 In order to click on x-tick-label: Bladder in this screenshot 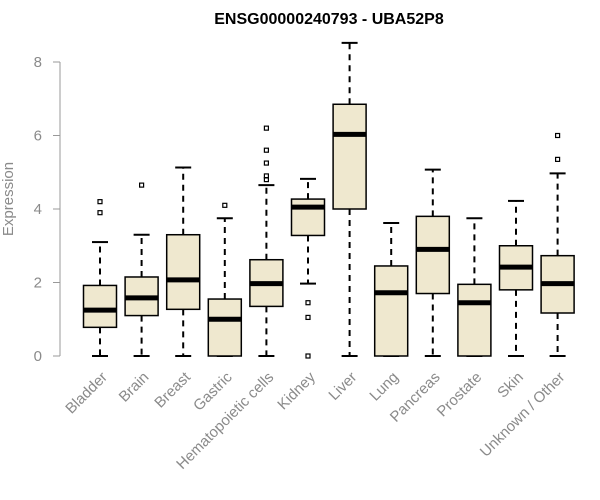, I will do `click(86, 393)`.